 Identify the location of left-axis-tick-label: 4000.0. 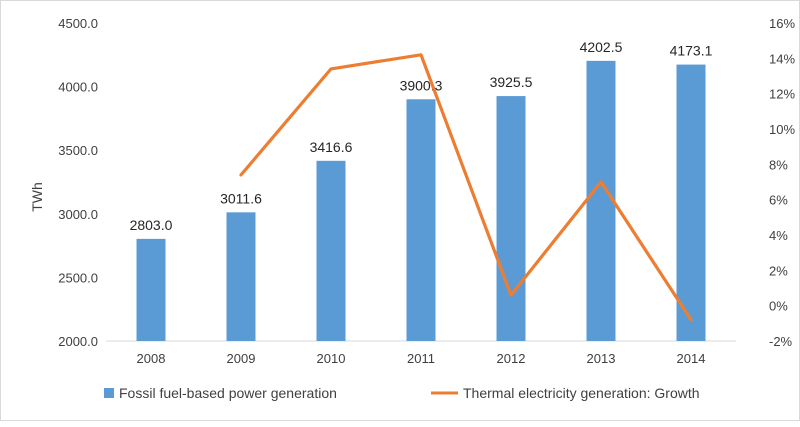
(78, 87).